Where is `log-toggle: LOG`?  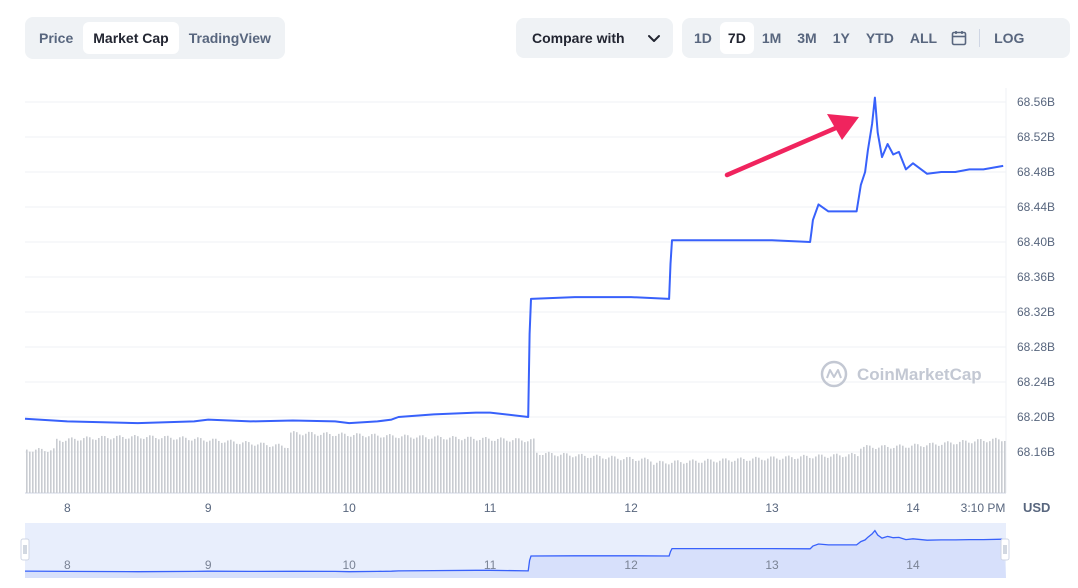
log-toggle: LOG is located at coordinates (1009, 38).